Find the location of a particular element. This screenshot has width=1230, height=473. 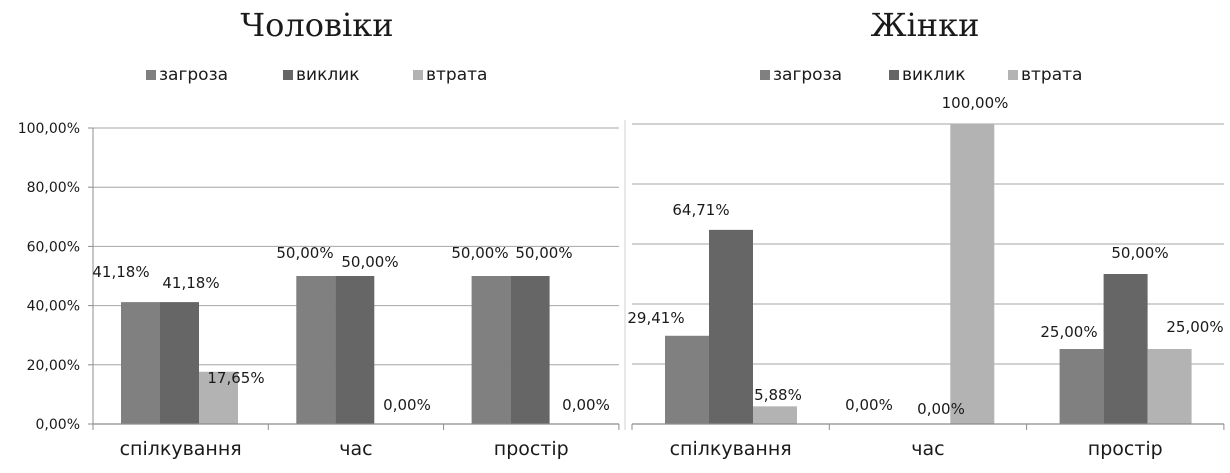

women-data-label-2-2: 0,00% is located at coordinates (941, 409).